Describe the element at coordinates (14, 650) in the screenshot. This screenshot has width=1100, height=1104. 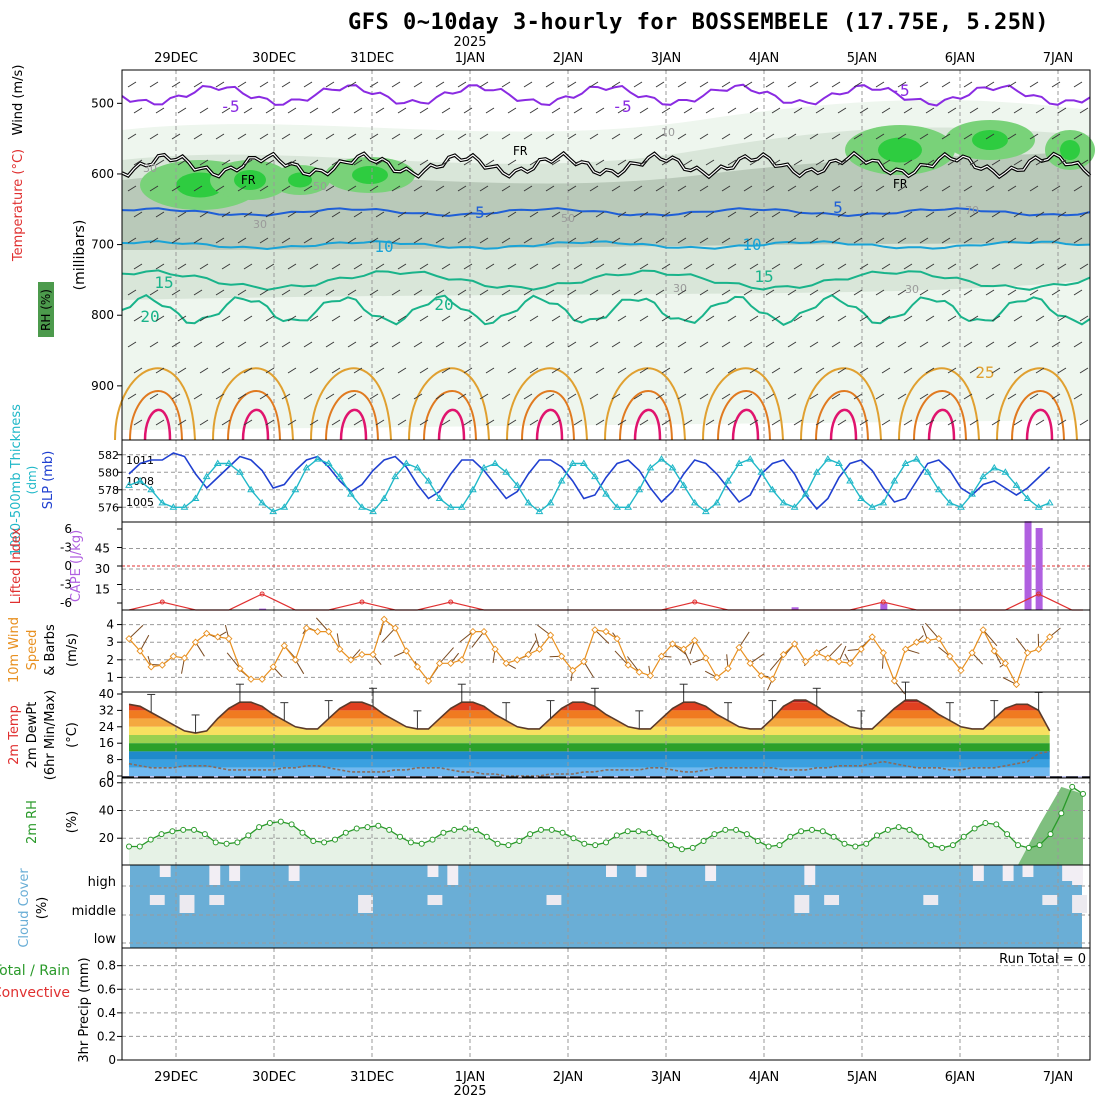
I see `wind10-axis-label-1: 10m Wind` at that location.